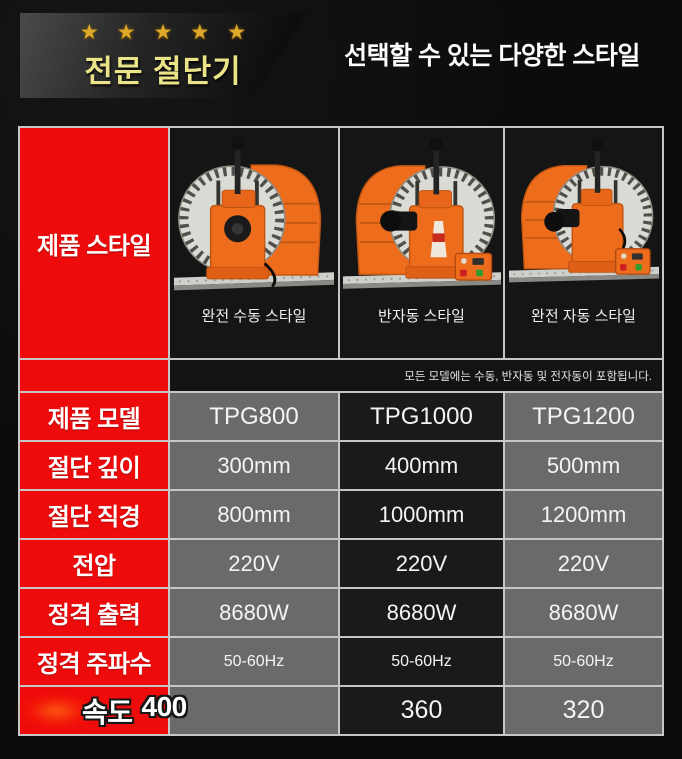 Image resolution: width=682 pixels, height=759 pixels. I want to click on cutting-machine-semi-auto-illustration, so click(421, 213).